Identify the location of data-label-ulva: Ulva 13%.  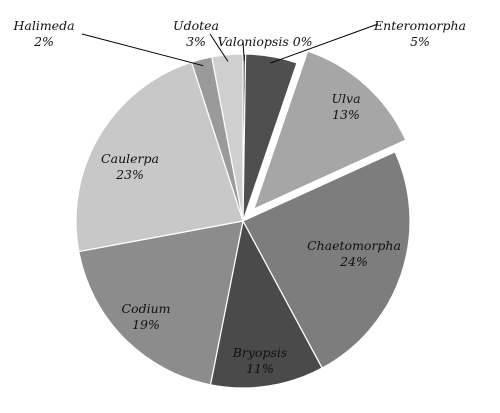
(345, 106).